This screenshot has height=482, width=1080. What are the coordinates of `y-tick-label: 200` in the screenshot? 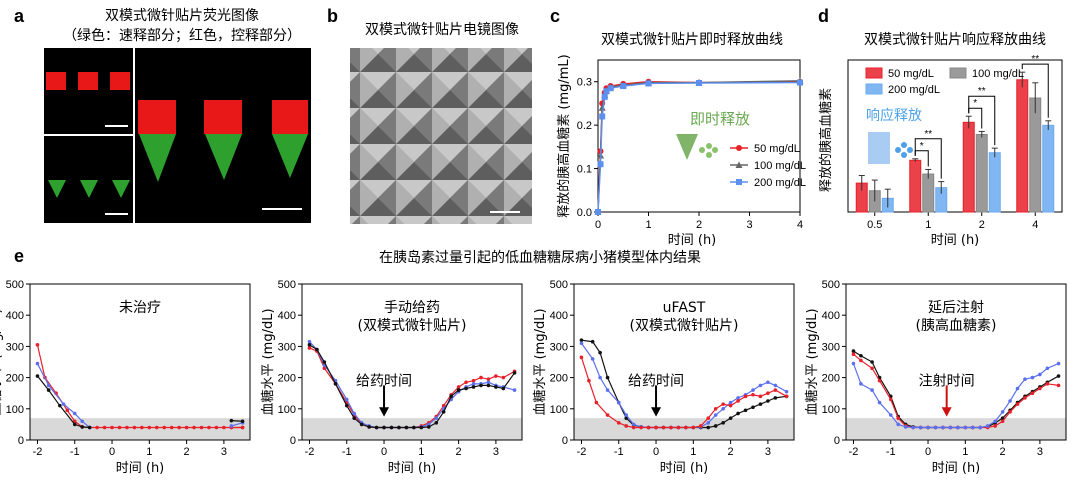 It's located at (831, 379).